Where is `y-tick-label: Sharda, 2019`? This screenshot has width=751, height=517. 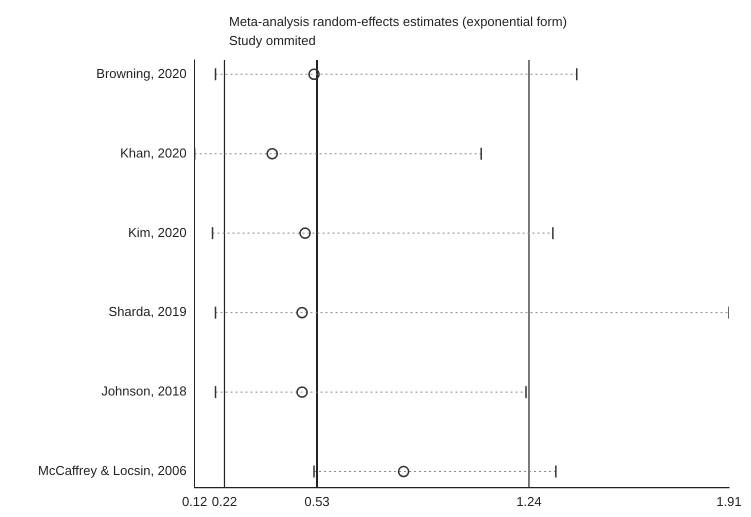 y-tick-label: Sharda, 2019 is located at coordinates (147, 312).